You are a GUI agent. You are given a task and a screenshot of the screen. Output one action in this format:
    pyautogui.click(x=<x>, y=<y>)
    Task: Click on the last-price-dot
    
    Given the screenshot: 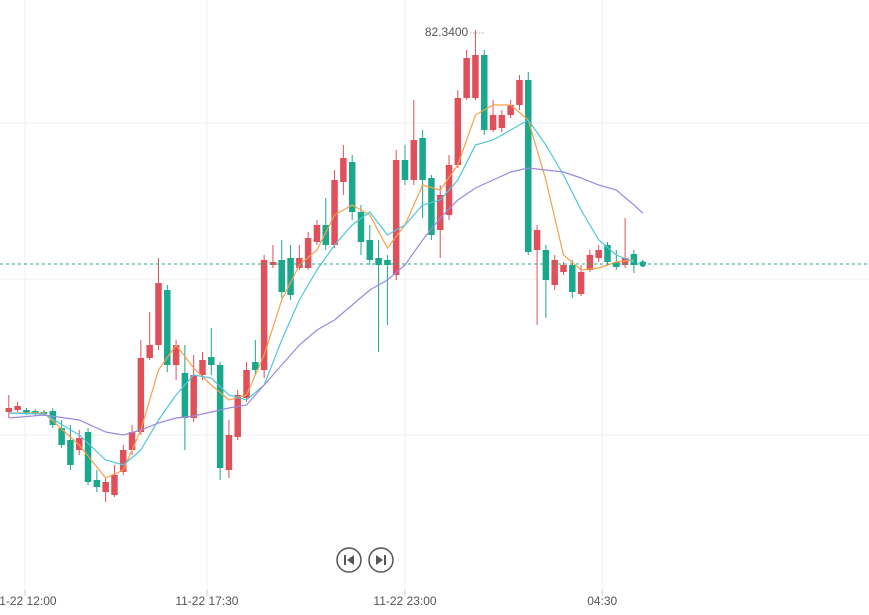 What is the action you would take?
    pyautogui.click(x=642, y=264)
    